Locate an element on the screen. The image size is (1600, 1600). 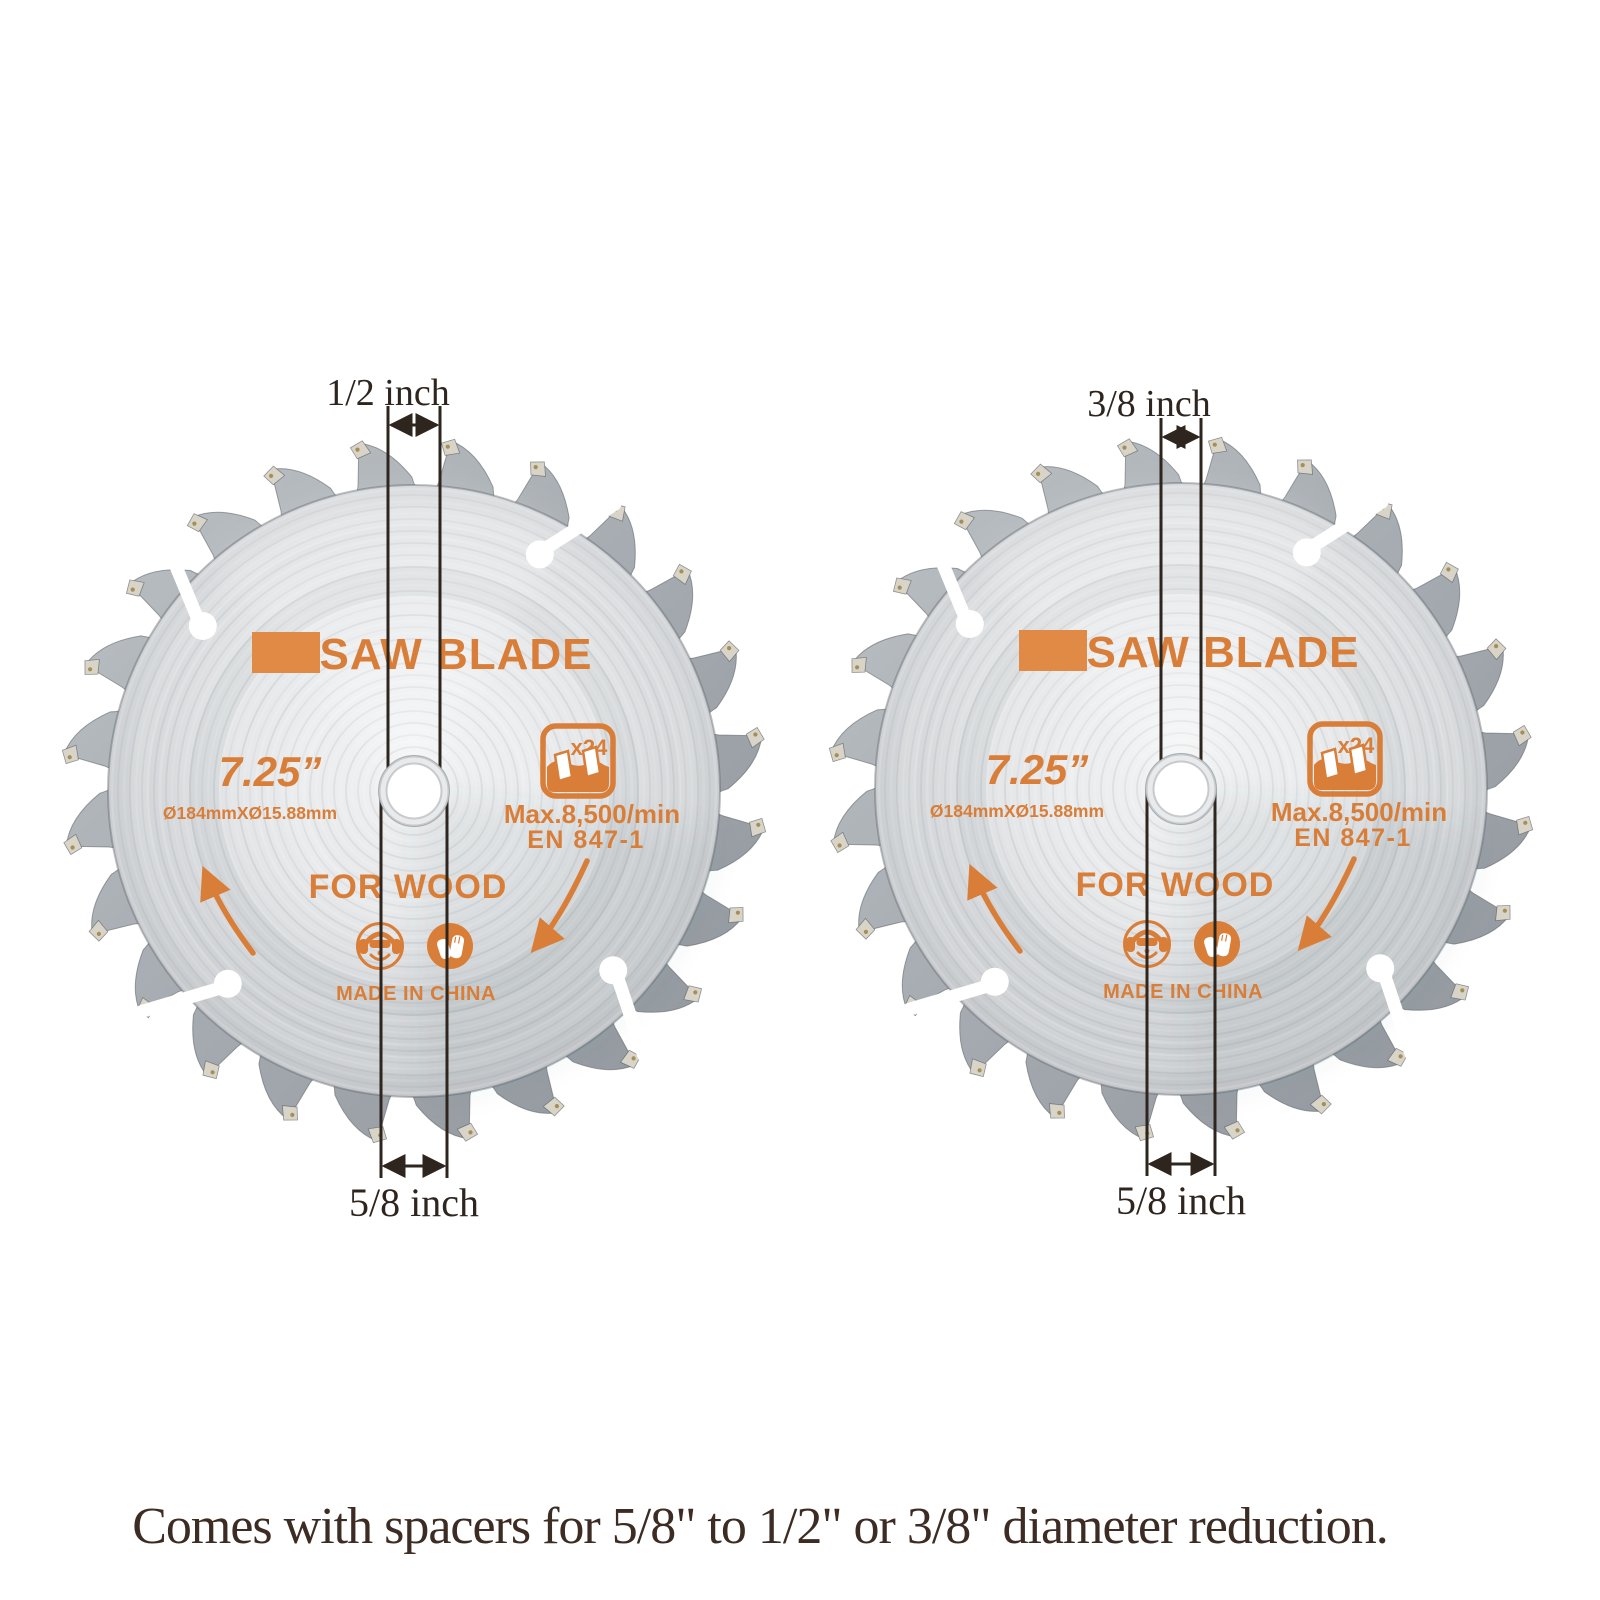
top-dimension-label: 3/8 inch is located at coordinates (1148, 404).